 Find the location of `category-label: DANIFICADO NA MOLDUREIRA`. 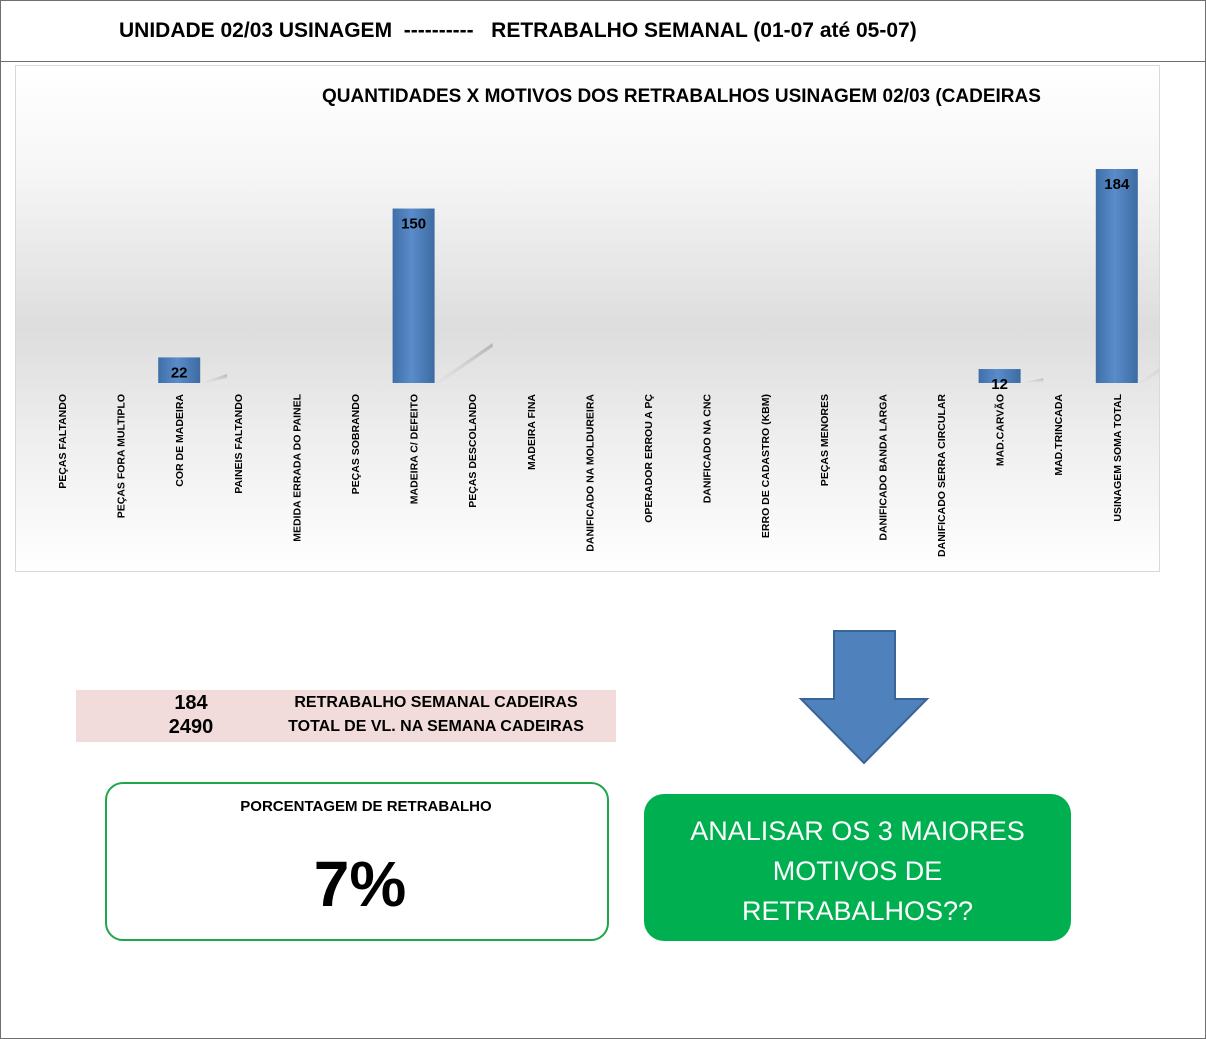

category-label: DANIFICADO NA MOLDUREIRA is located at coordinates (590, 473).